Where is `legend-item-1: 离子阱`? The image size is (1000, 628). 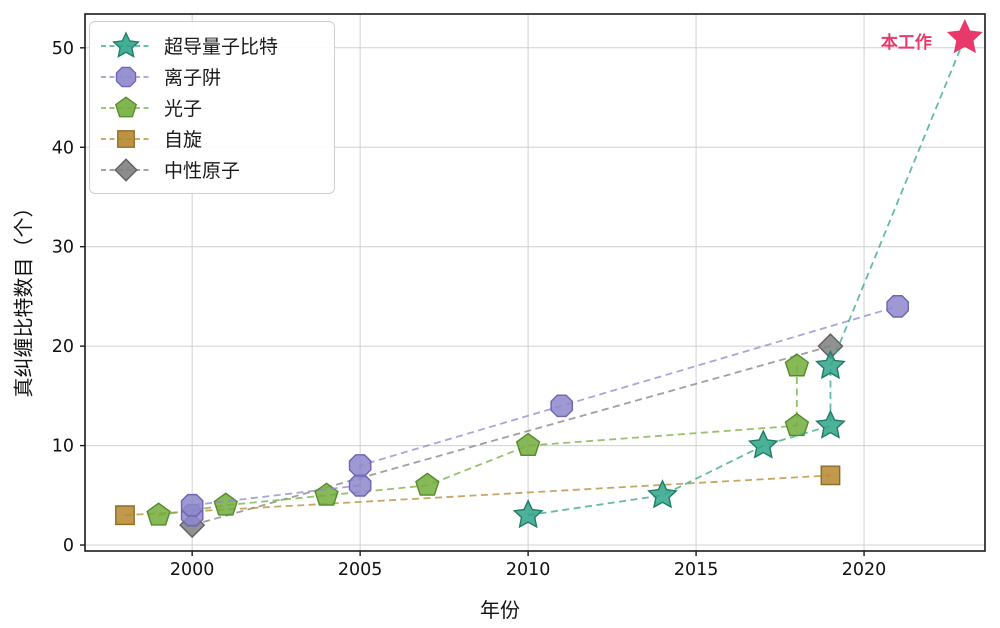 legend-item-1: 离子阱 is located at coordinates (211, 76).